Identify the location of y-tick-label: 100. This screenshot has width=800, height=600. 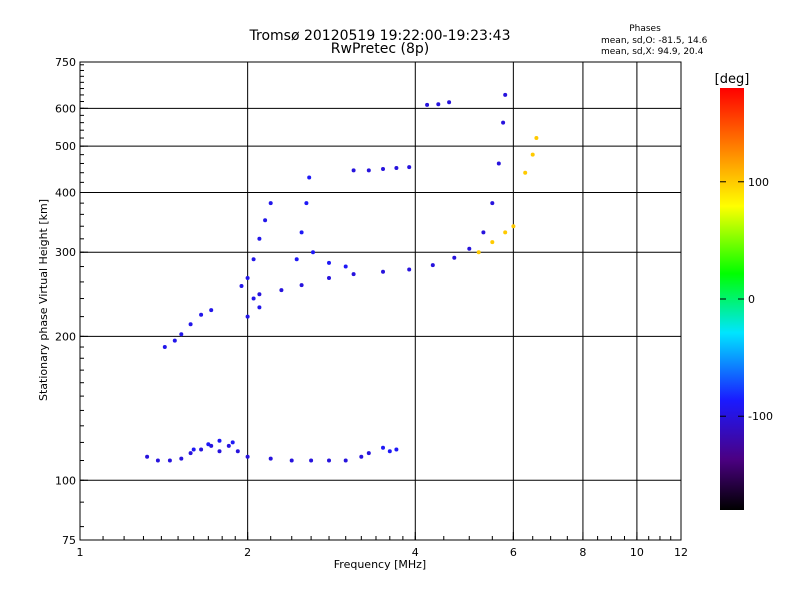
(65, 480).